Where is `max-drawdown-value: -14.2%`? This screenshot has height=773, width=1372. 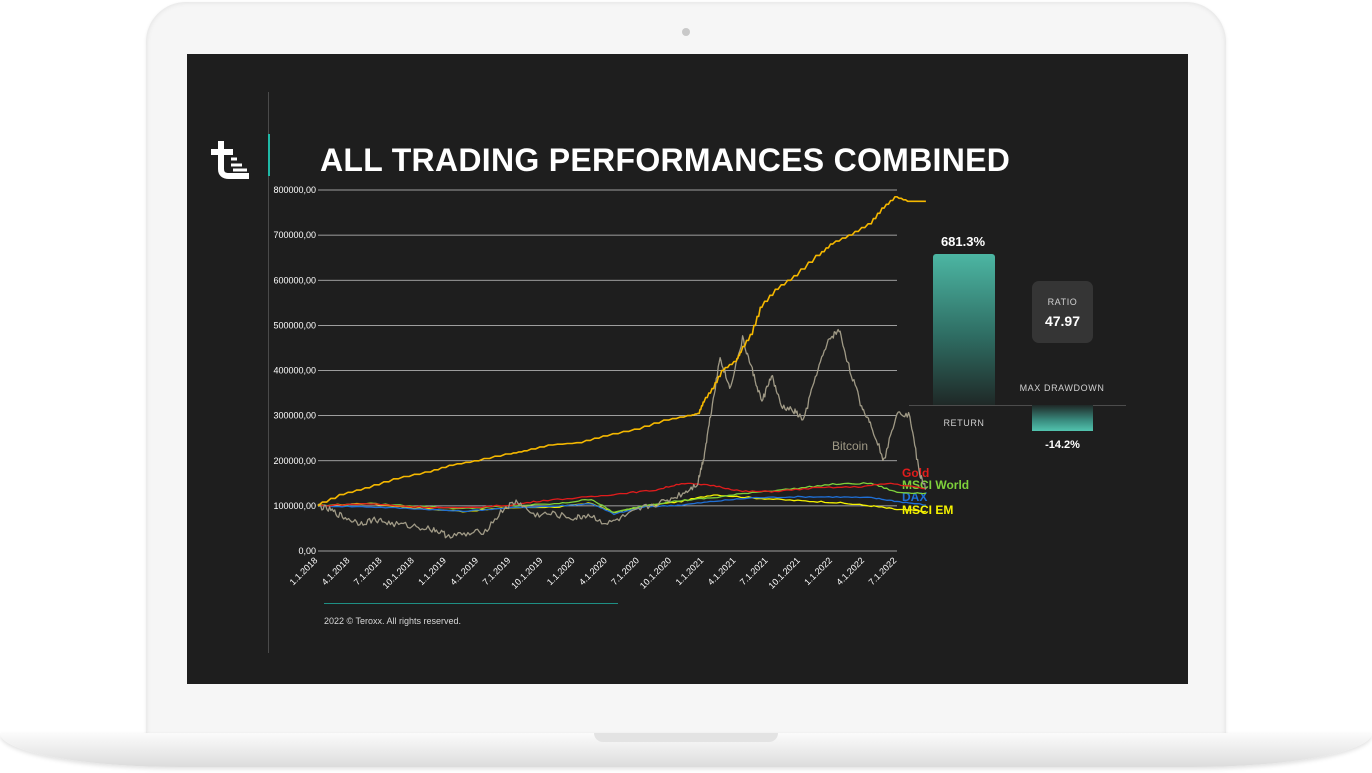
max-drawdown-value: -14.2% is located at coordinates (1062, 445).